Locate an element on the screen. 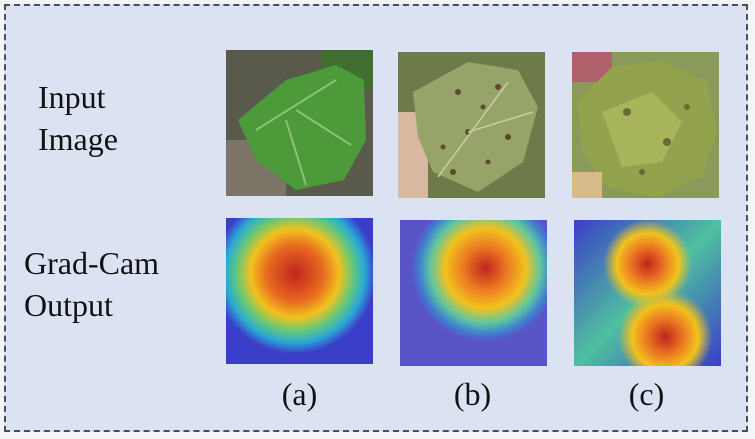  row-label-gradcam-output: Grad-Cam Output is located at coordinates (91, 284).